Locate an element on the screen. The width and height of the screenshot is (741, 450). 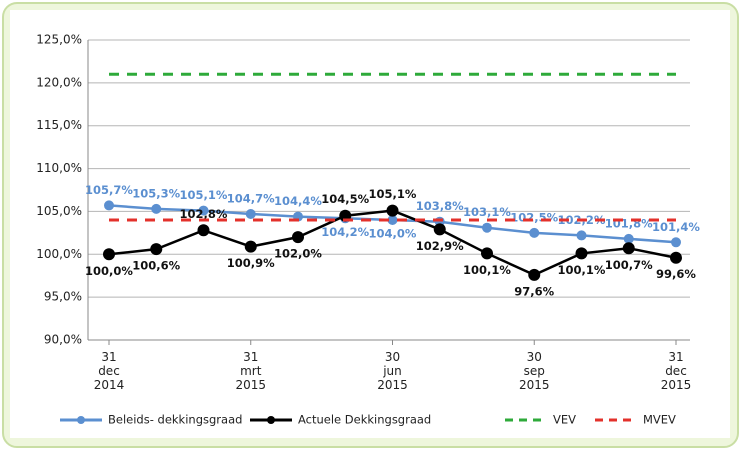
legend-label: Actuele Dekkingsgraad is located at coordinates (364, 420).